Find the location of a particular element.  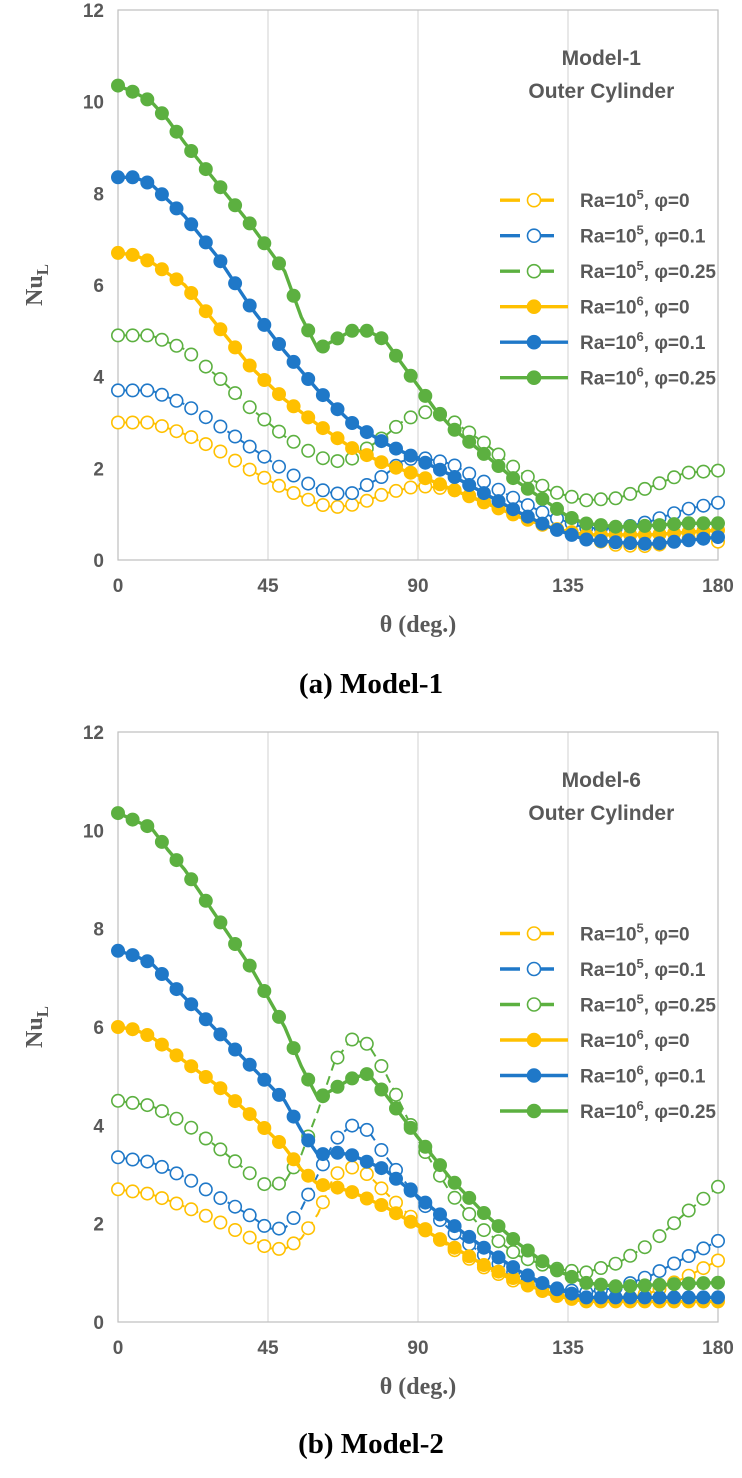

y-tick-label: 0 is located at coordinates (98, 1323).